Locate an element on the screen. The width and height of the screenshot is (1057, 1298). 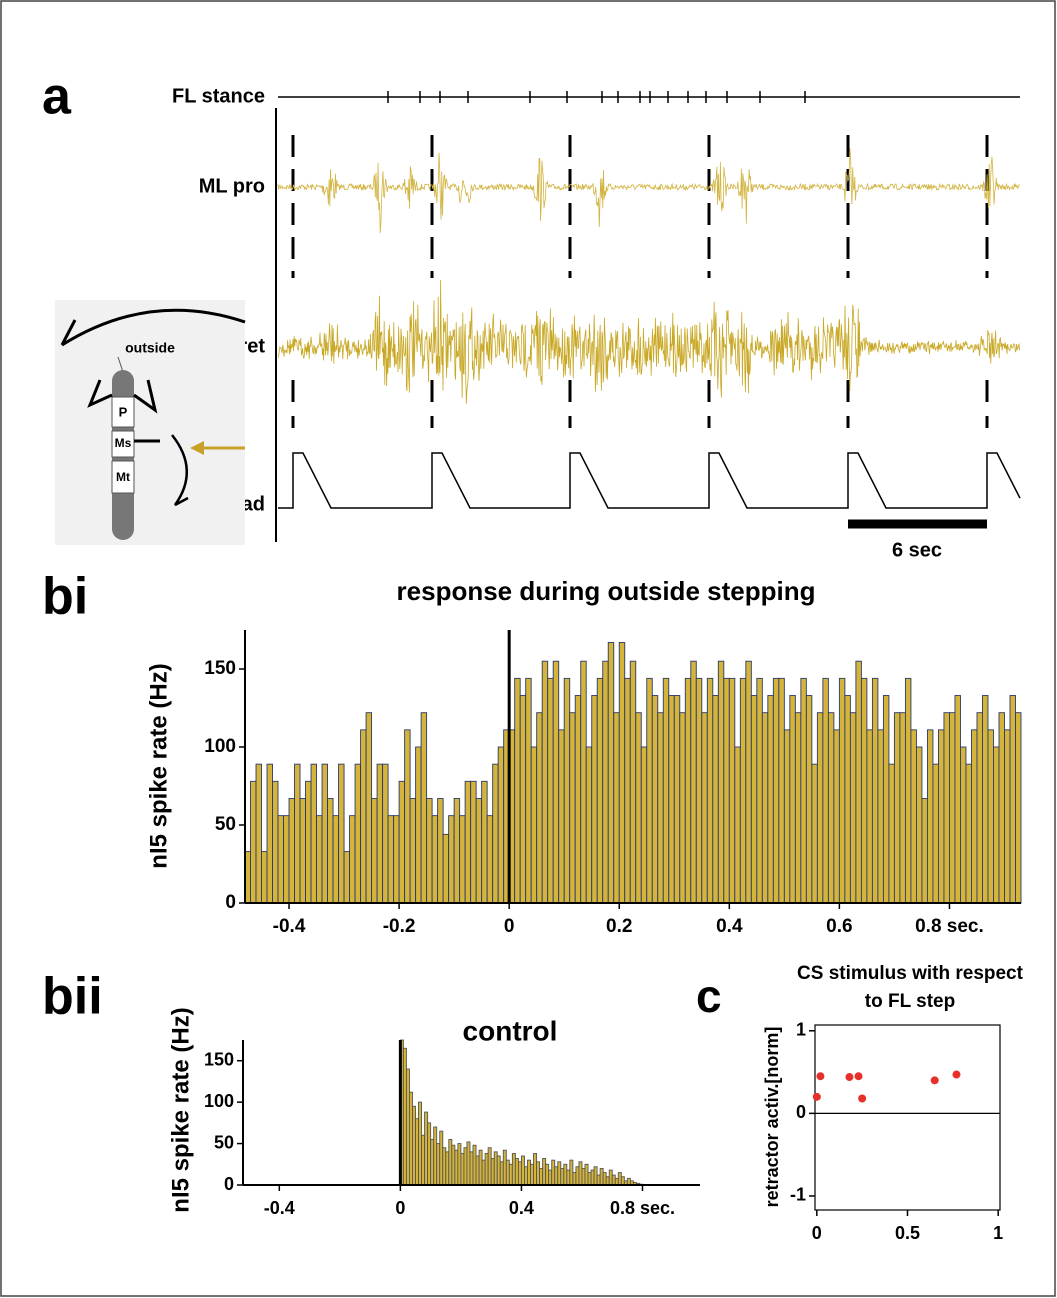
panel-label: bii is located at coordinates (72, 997).